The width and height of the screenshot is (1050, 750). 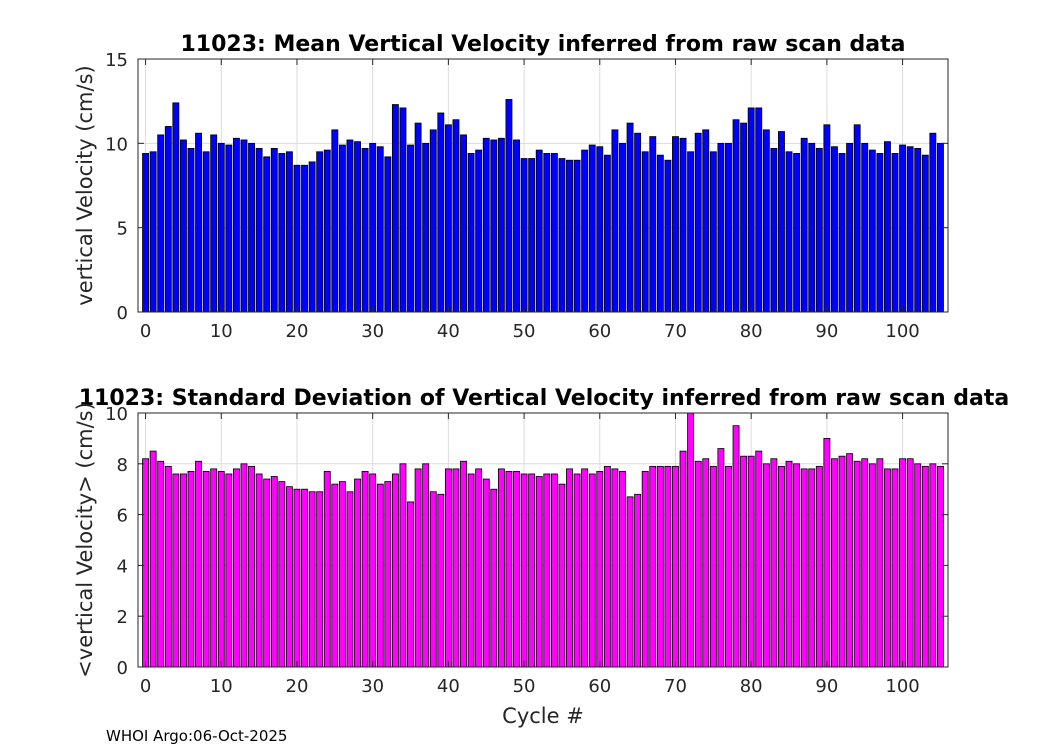 What do you see at coordinates (297, 331) in the screenshot?
I see `x-tick-label: 20` at bounding box center [297, 331].